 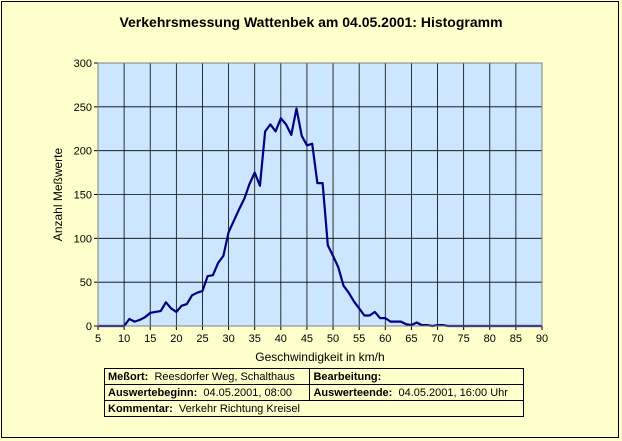 I want to click on x-tick-label: 60, so click(x=385, y=339).